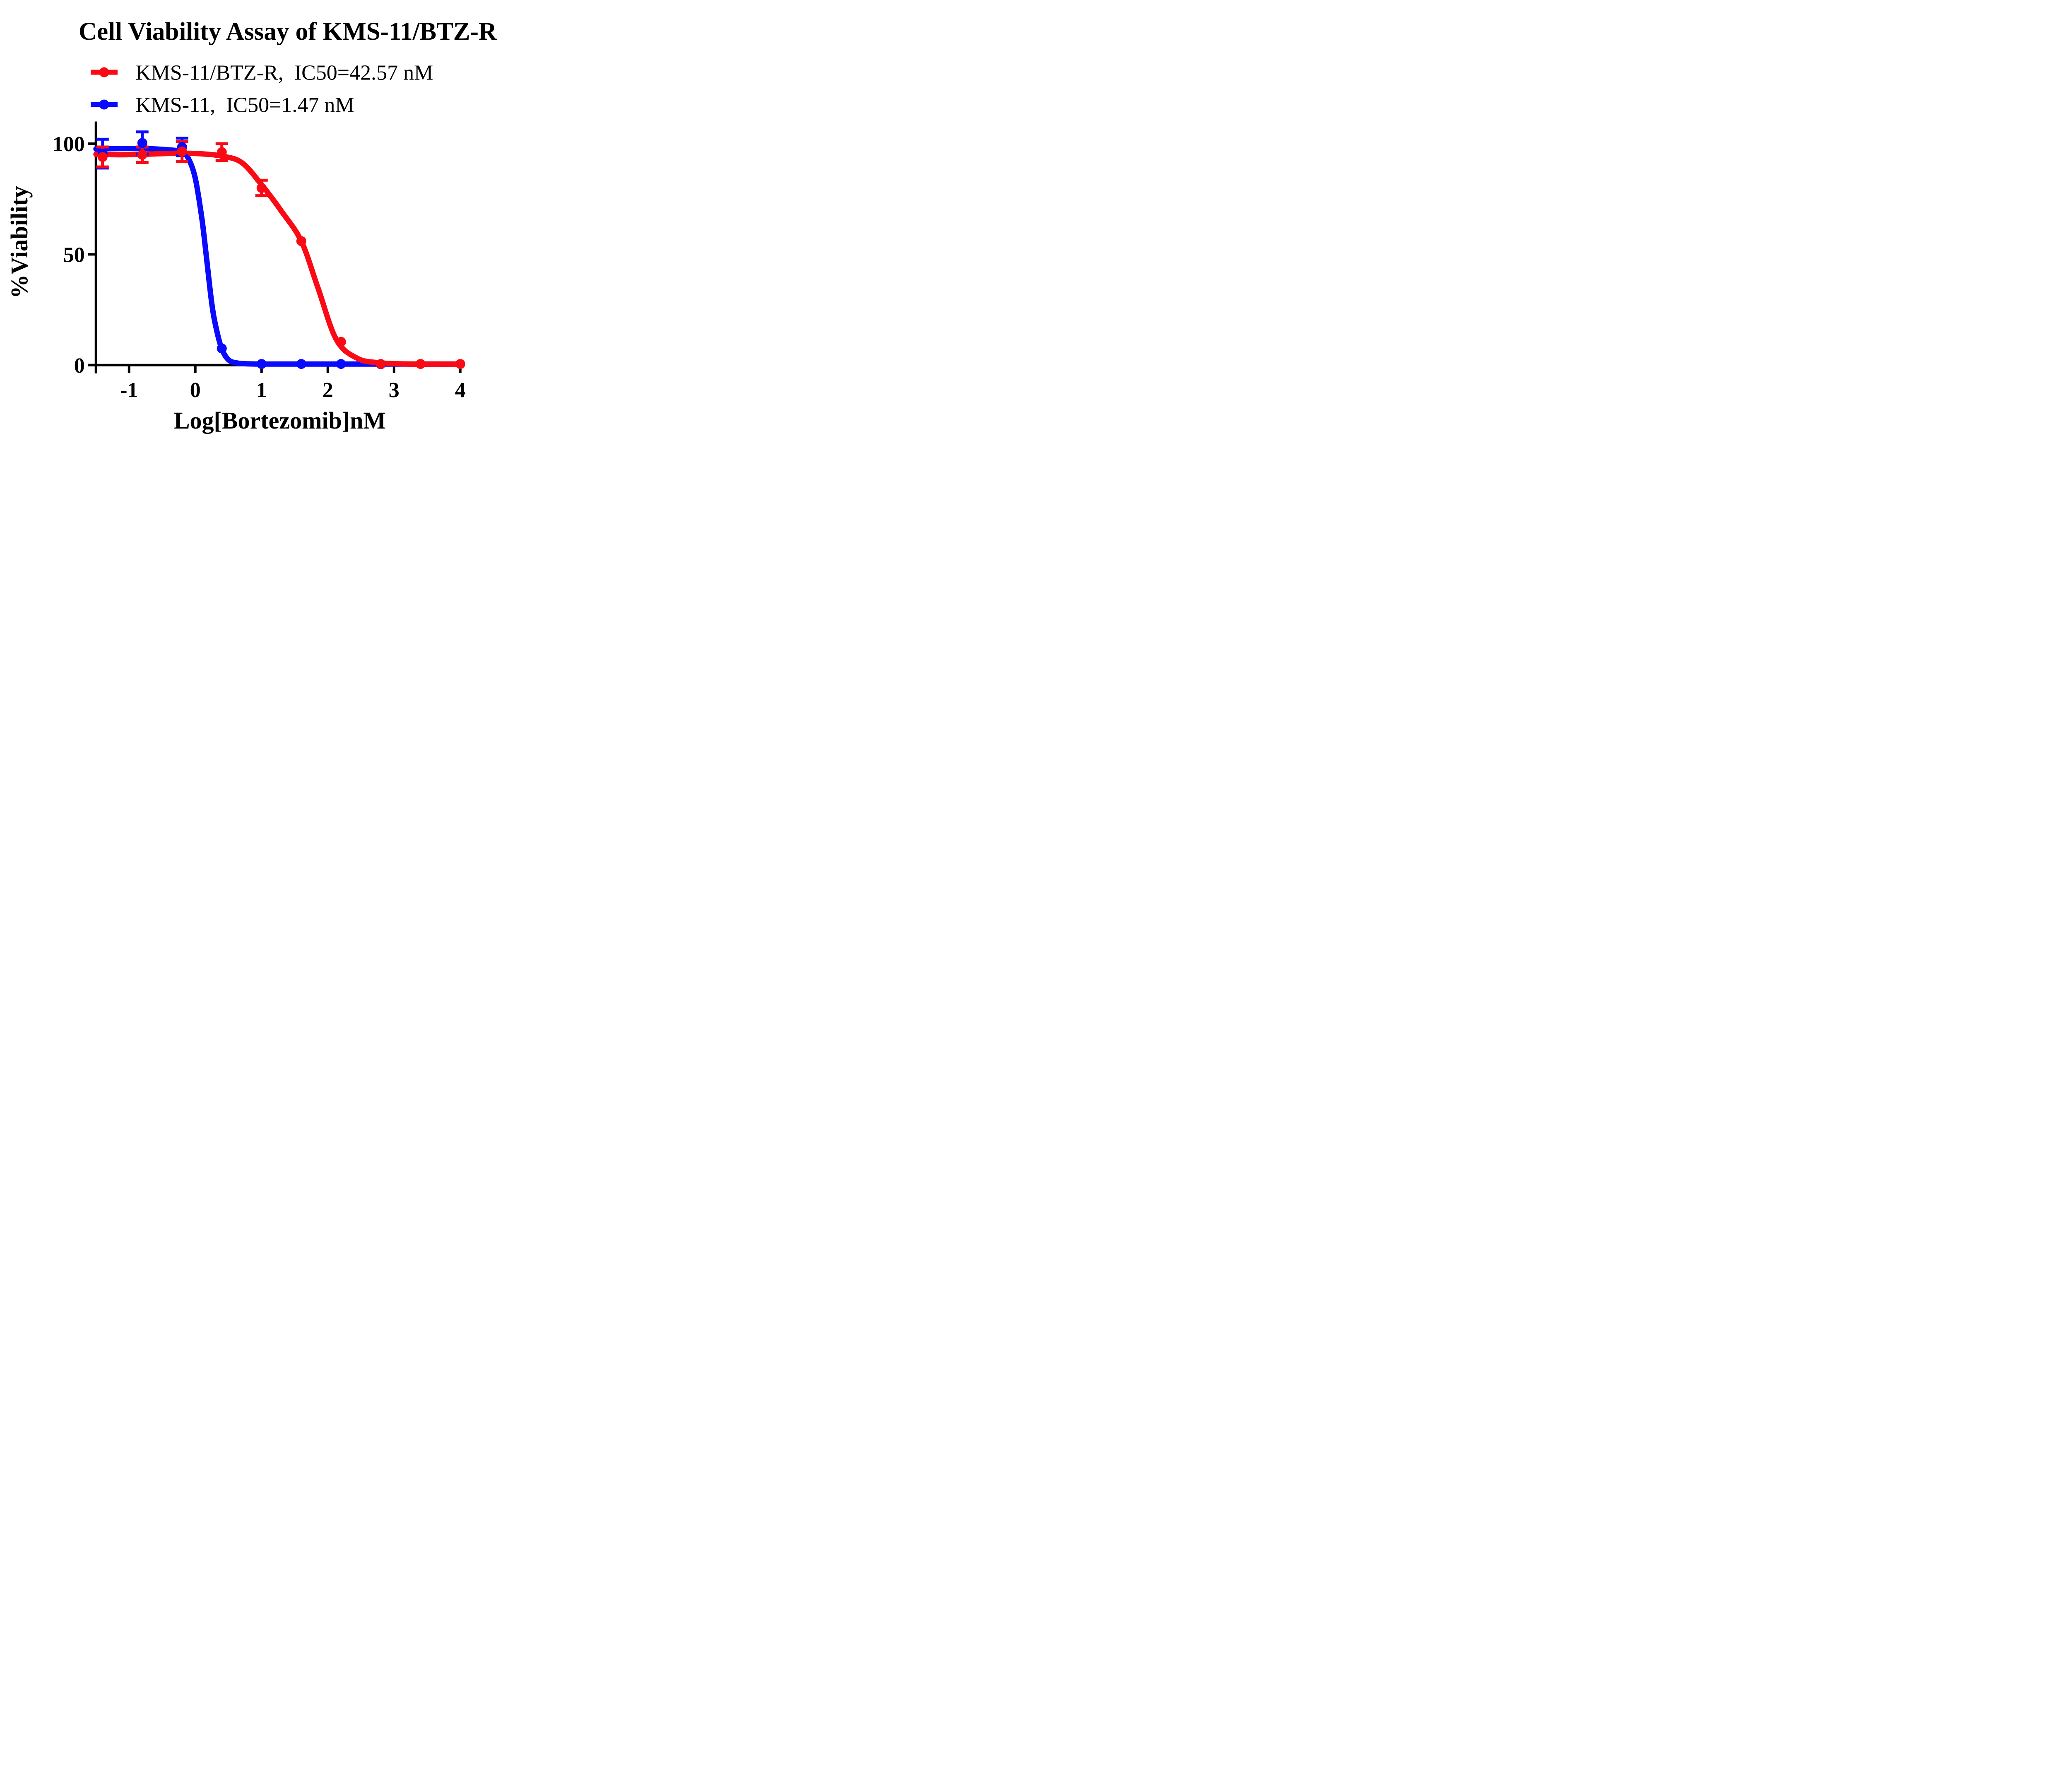 This screenshot has width=2070, height=1792. I want to click on legend-marker-red-circle-icon, so click(104, 72).